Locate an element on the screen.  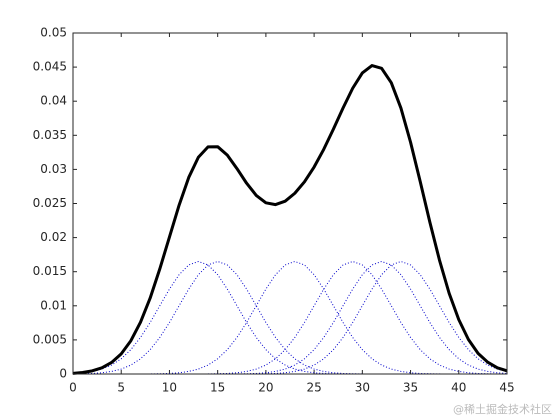
x-tick-label: 20 is located at coordinates (265, 388).